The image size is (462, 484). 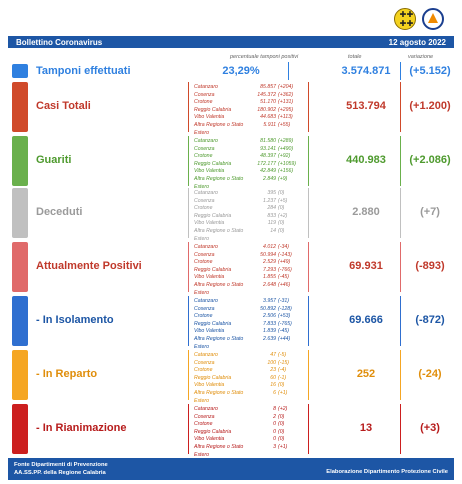 What do you see at coordinates (269, 331) in the screenshot?
I see `detail-value: 1.839` at bounding box center [269, 331].